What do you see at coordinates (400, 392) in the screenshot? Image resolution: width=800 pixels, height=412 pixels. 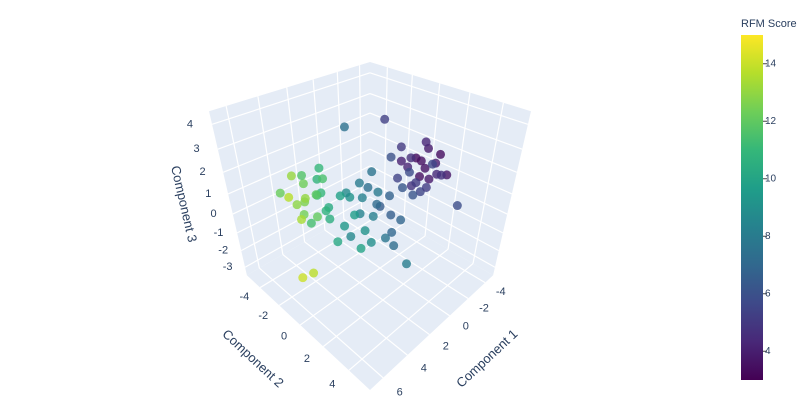 I see `x-tick-label: 6` at bounding box center [400, 392].